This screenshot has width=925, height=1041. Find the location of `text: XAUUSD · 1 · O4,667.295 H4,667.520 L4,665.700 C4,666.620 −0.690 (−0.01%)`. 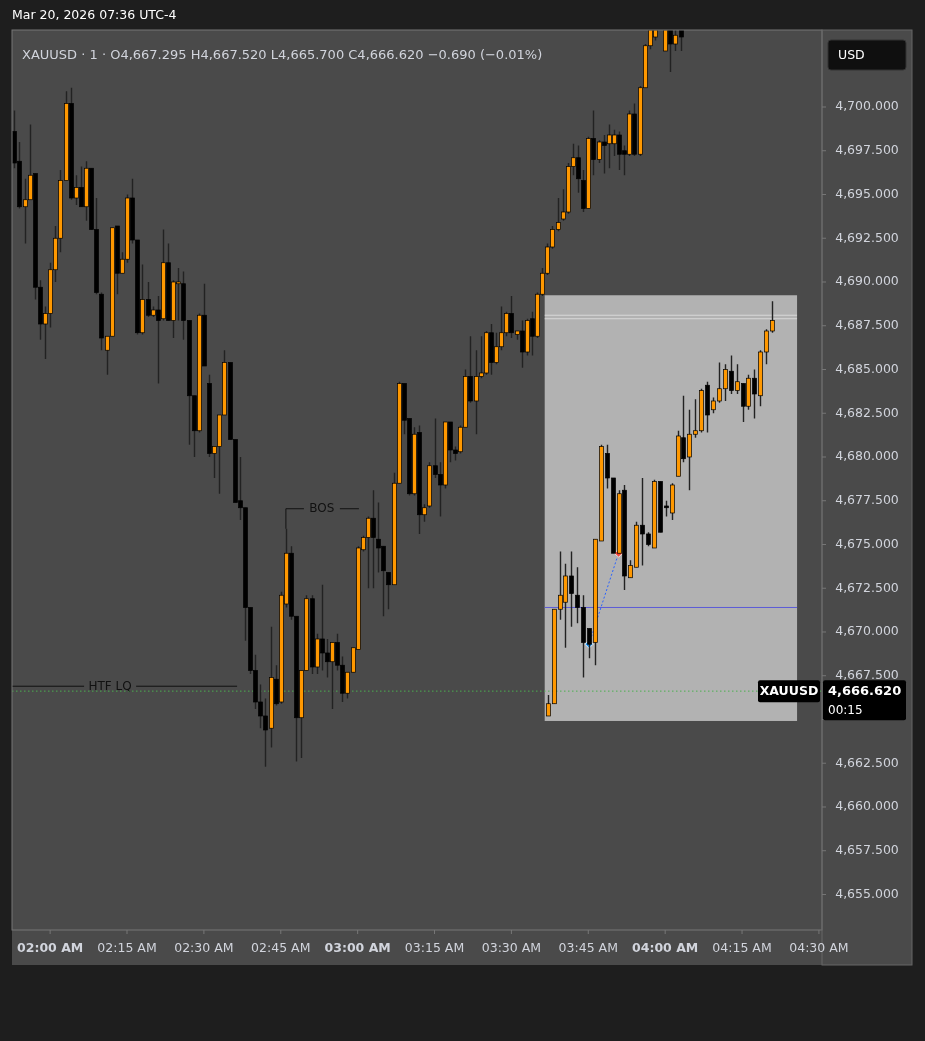

text: XAUUSD · 1 · O4,667.295 H4,667.520 L4,665.700 C4,666.620 −0.690 (−0.01%) is located at coordinates (282, 54).